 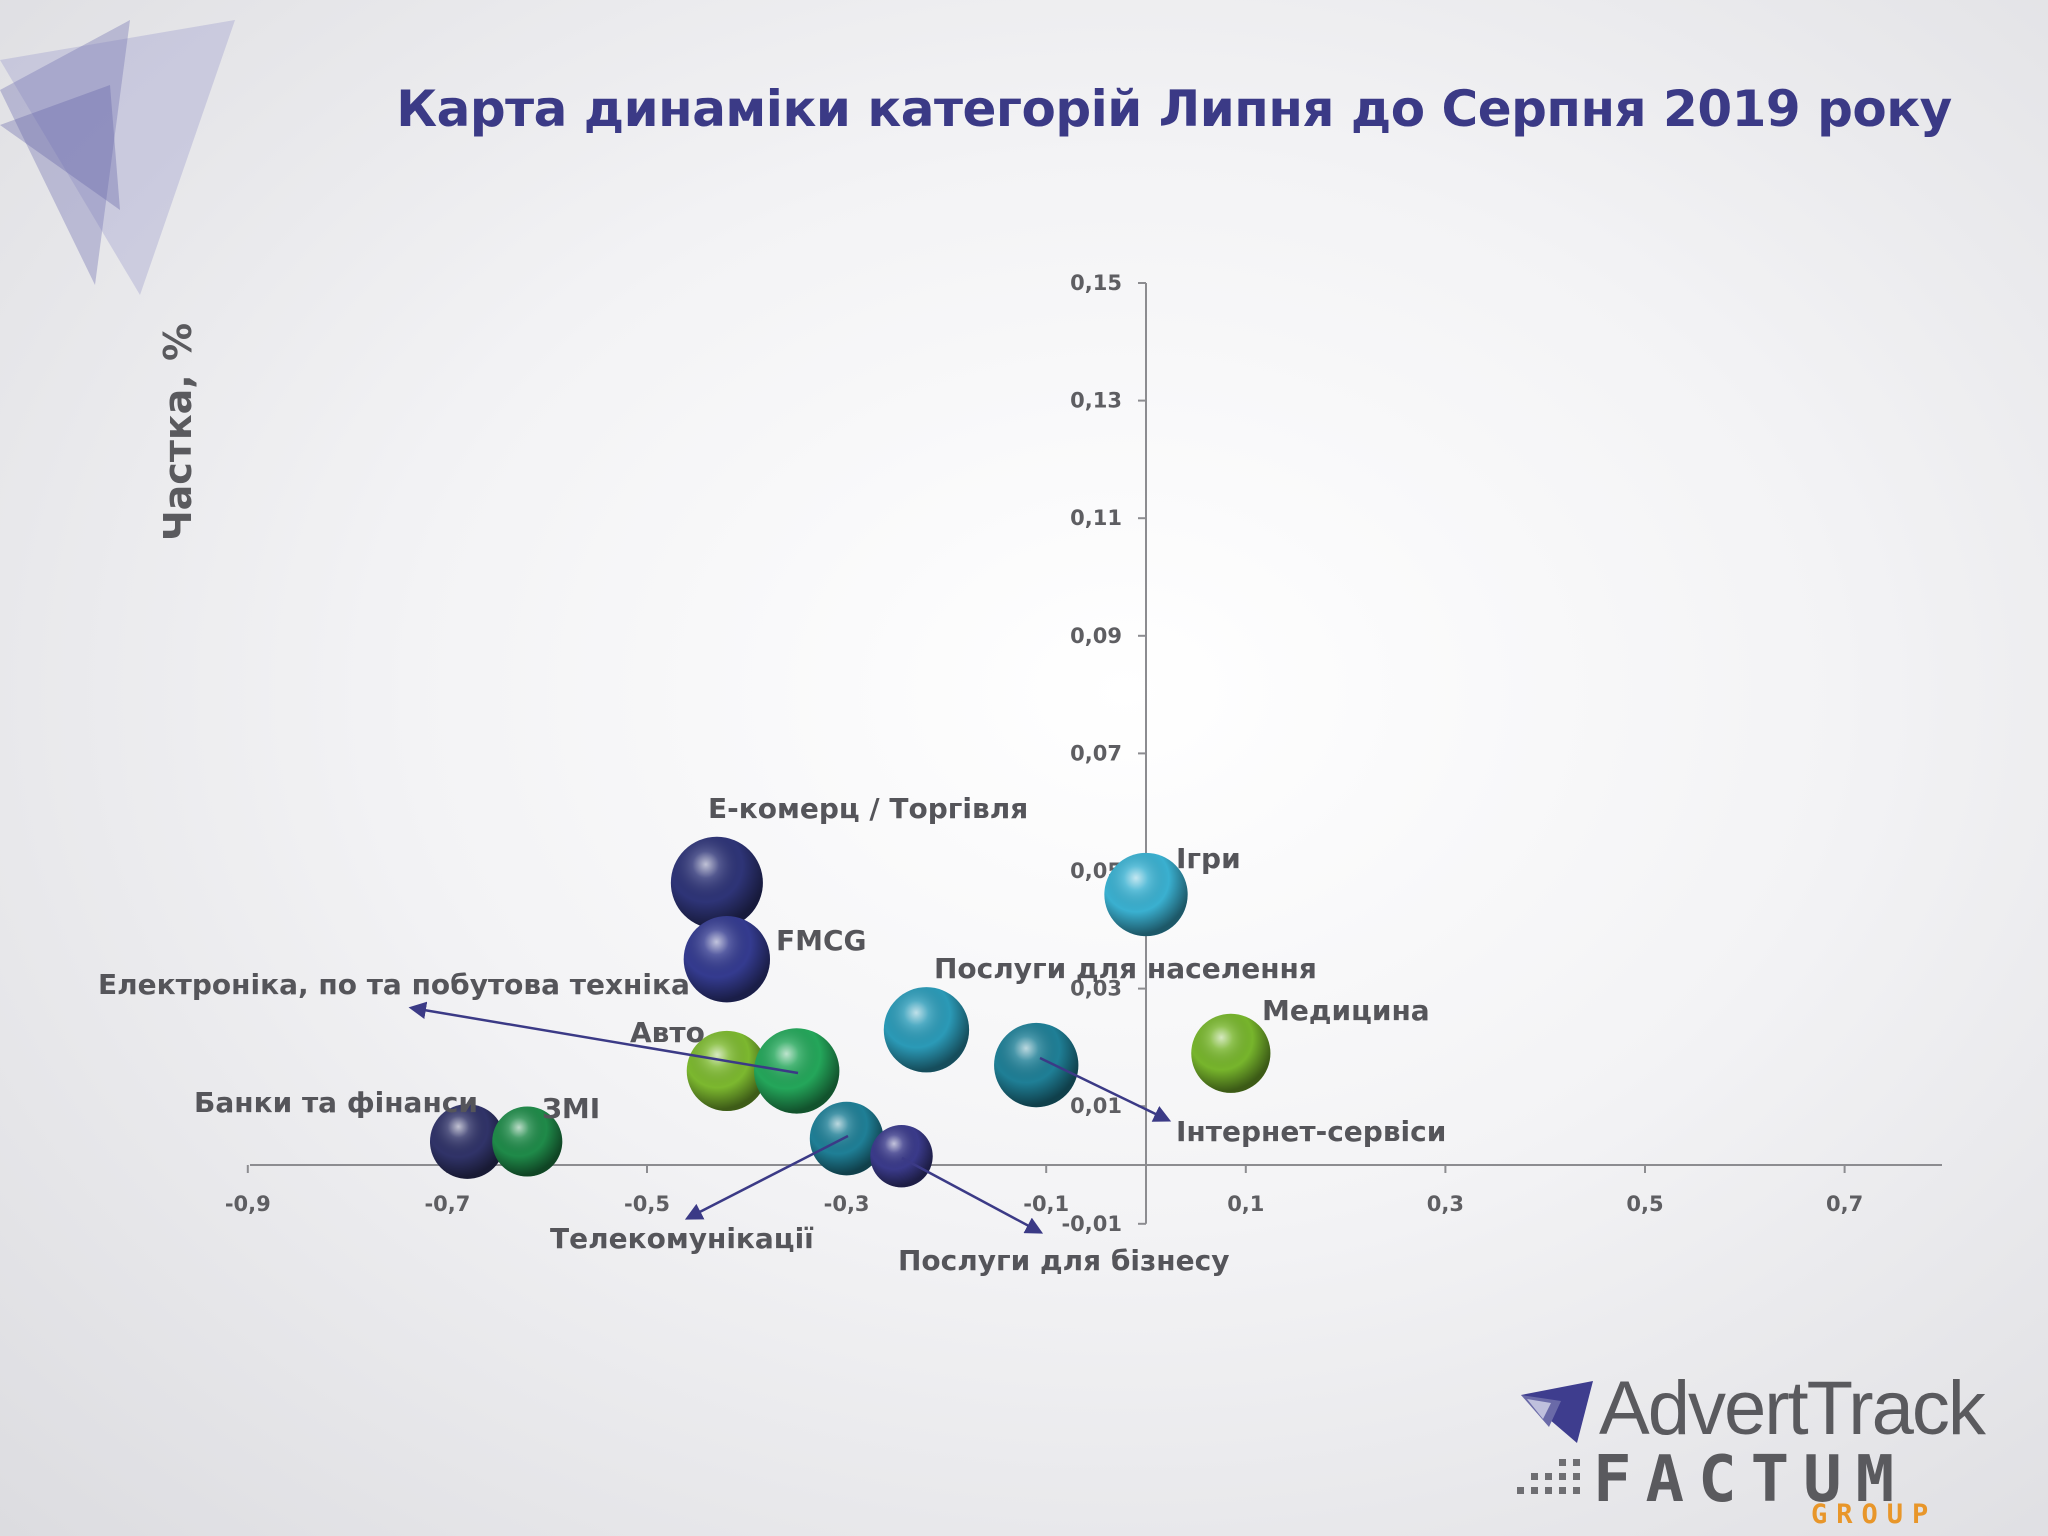 I want to click on label-zmi: ЗМІ, so click(x=571, y=1108).